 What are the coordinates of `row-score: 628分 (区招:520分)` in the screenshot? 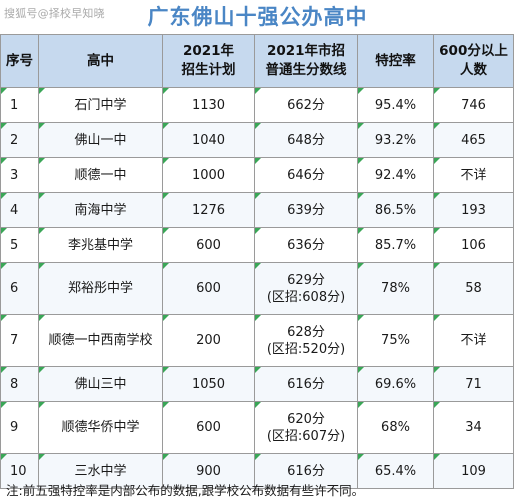 It's located at (306, 340).